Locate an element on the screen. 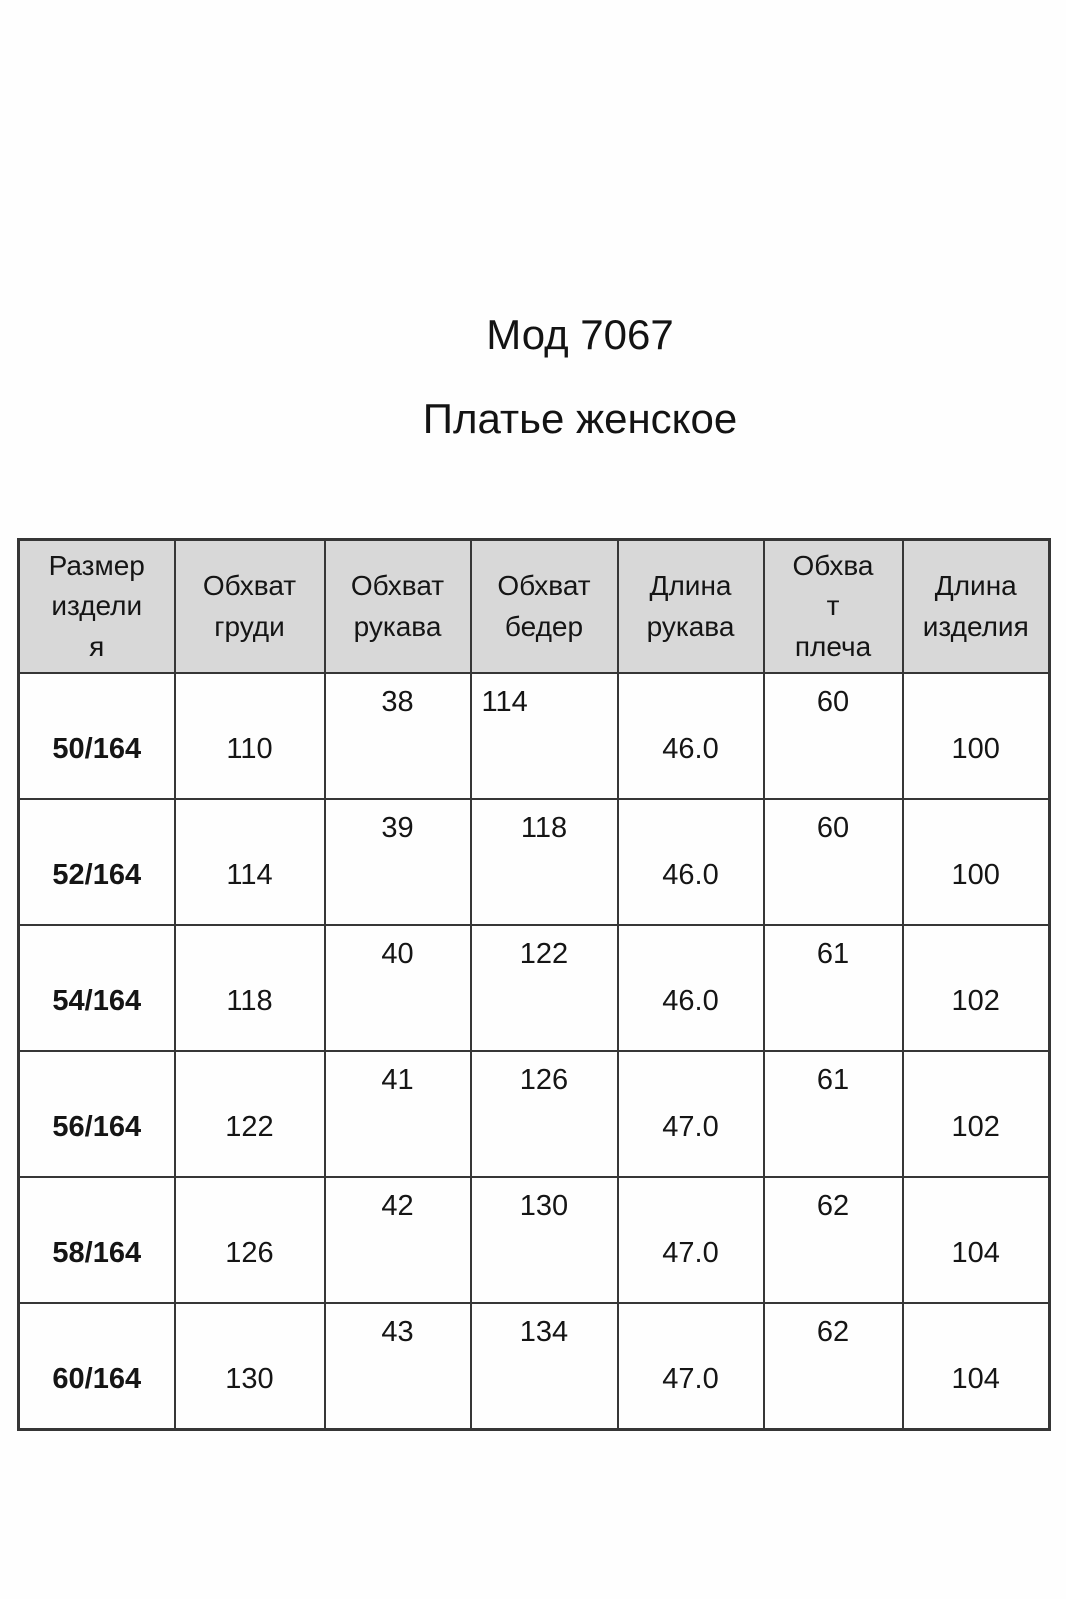 The image size is (1066, 1599). header-chest: Обхват груди is located at coordinates (249, 606).